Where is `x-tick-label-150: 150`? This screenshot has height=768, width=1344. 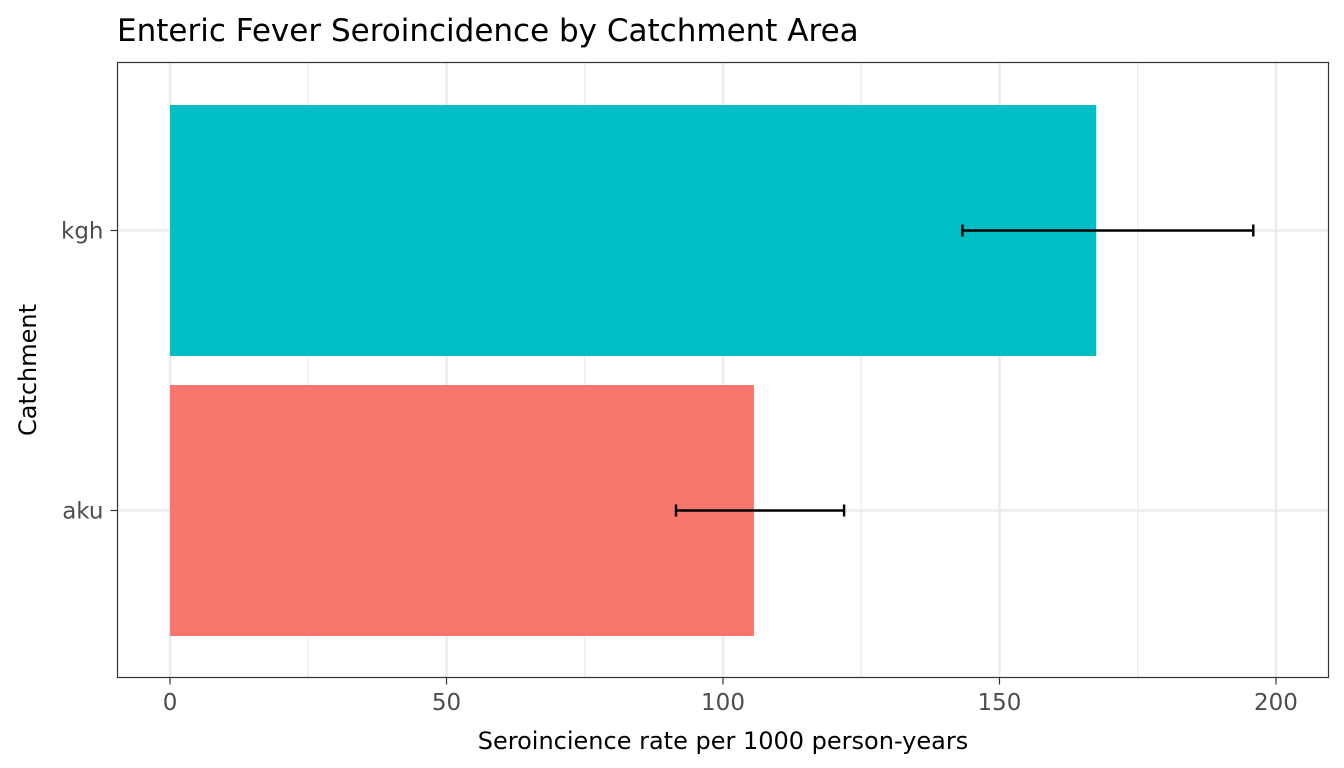 x-tick-label-150: 150 is located at coordinates (1000, 703).